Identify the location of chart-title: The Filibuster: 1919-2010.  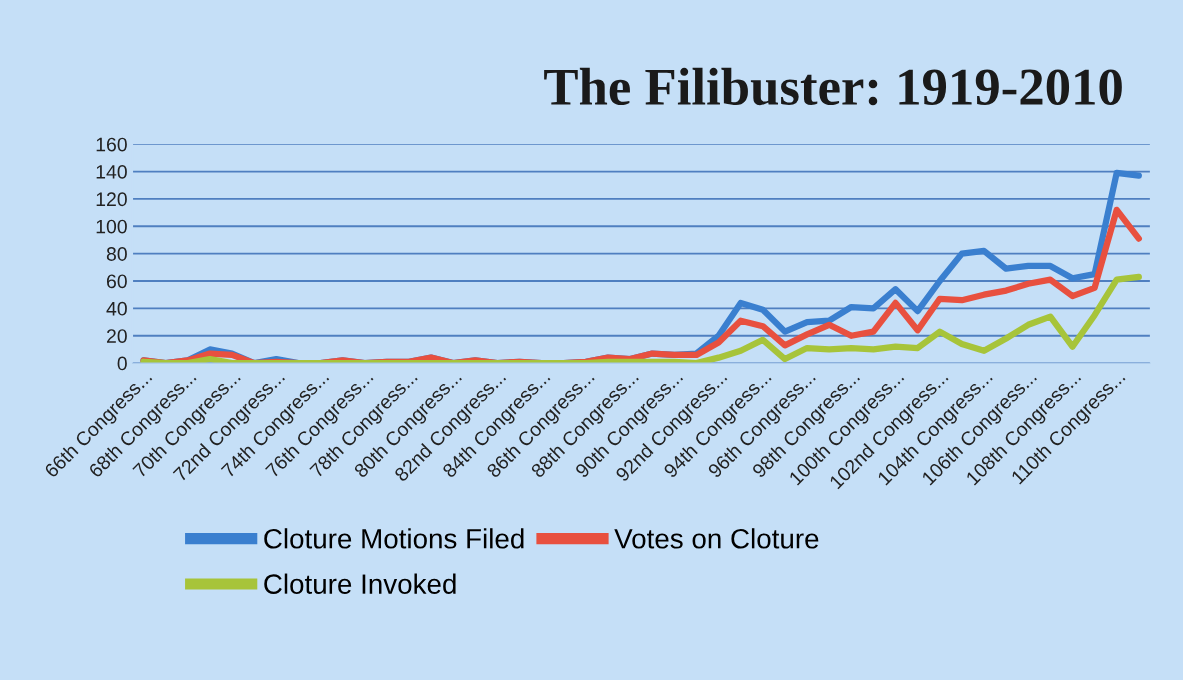
(833, 86).